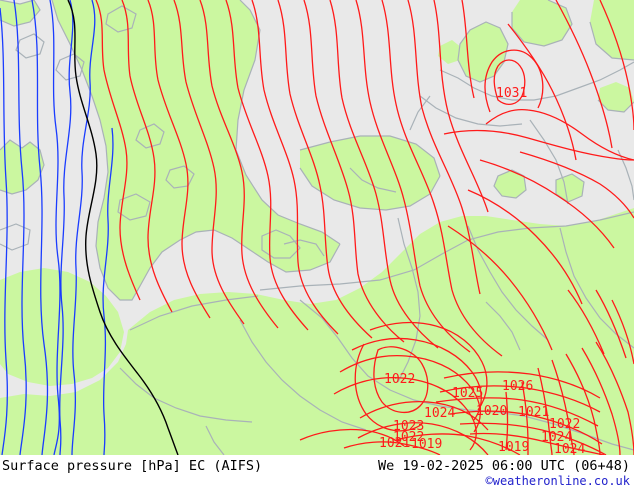  I want to click on footer-timestamp: We 19-02-2025 06:00 UTC (06+48), so click(504, 466).